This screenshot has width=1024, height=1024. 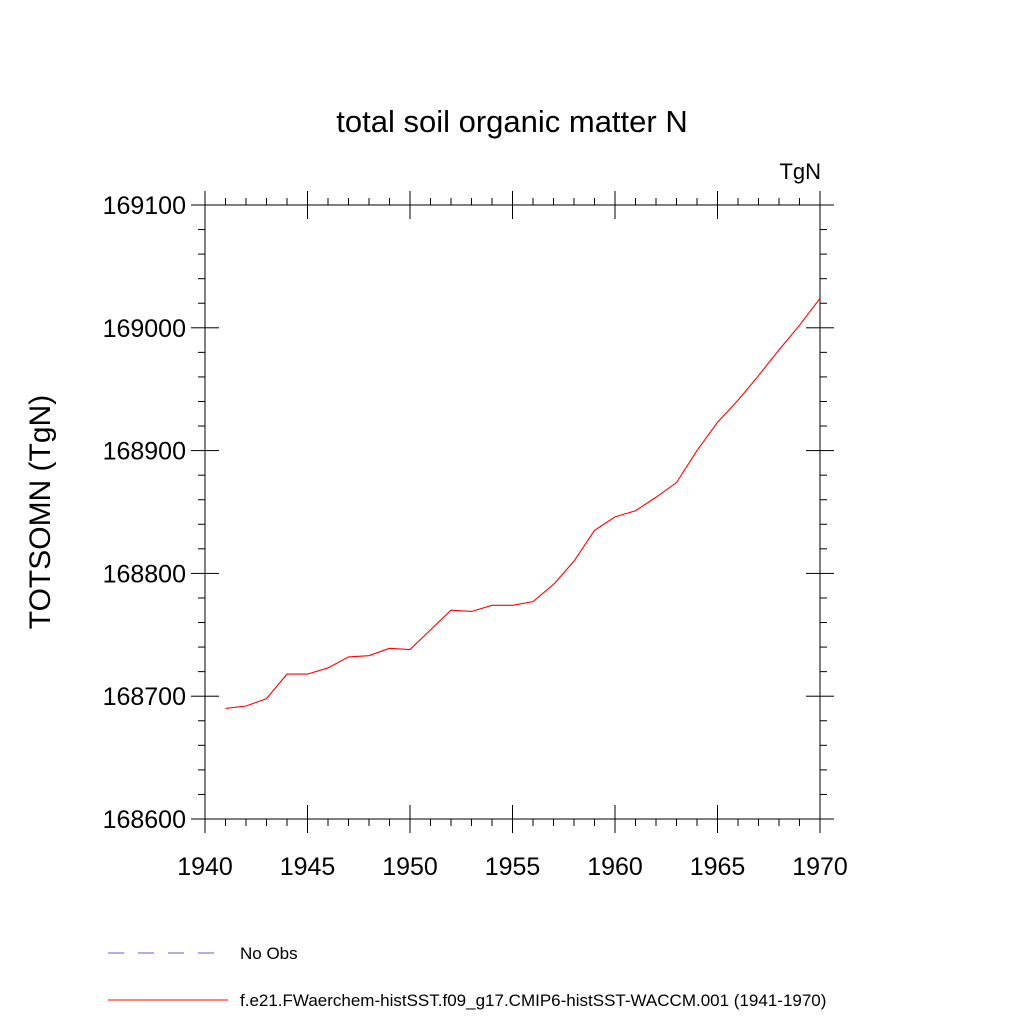 What do you see at coordinates (820, 867) in the screenshot?
I see `x-tick-label: 1970` at bounding box center [820, 867].